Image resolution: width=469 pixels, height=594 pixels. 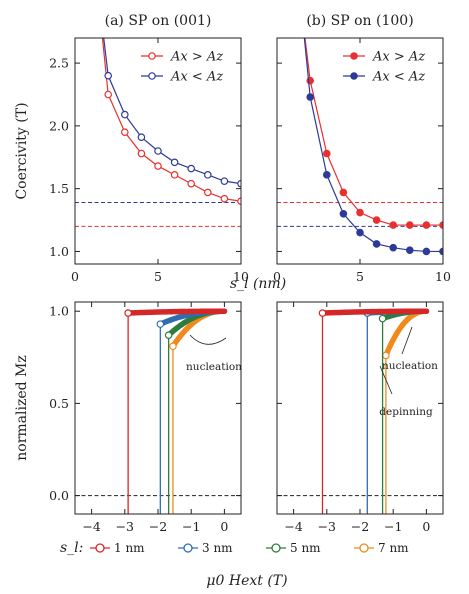 What do you see at coordinates (158, 21) in the screenshot?
I see `panel-title: (a) SP on (001)` at bounding box center [158, 21].